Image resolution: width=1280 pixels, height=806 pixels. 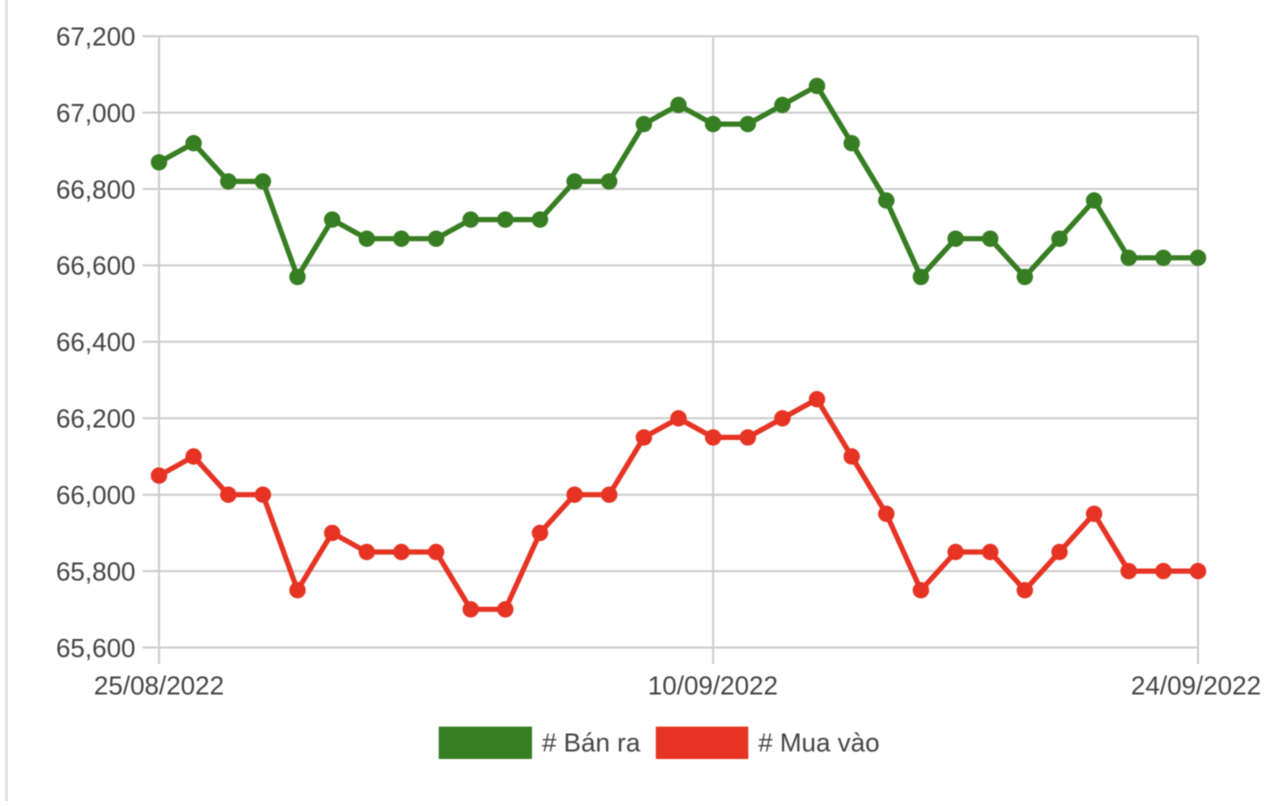 What do you see at coordinates (96, 648) in the screenshot?
I see `svg-text: 65,600` at bounding box center [96, 648].